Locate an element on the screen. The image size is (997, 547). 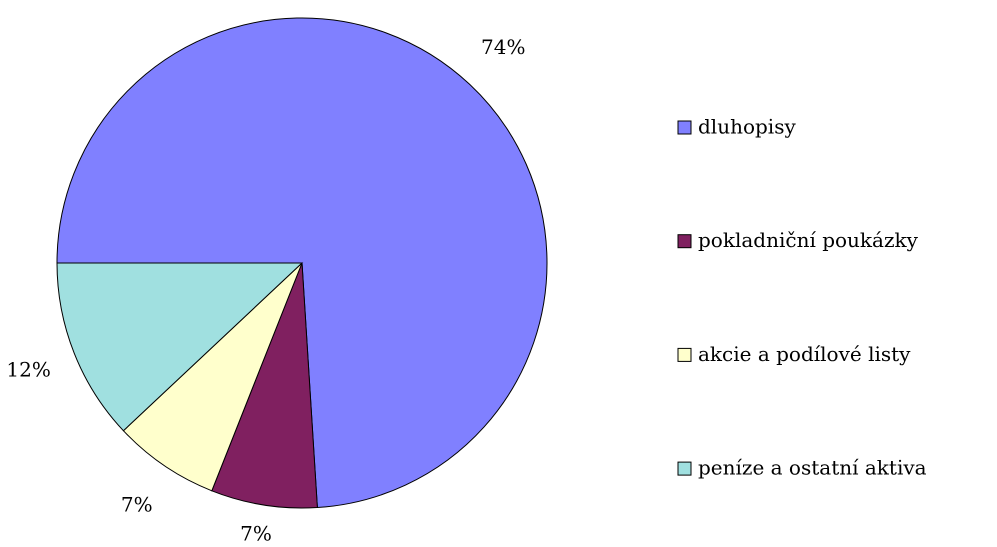
legend-label: peníze a ostatní aktiva is located at coordinates (812, 468).